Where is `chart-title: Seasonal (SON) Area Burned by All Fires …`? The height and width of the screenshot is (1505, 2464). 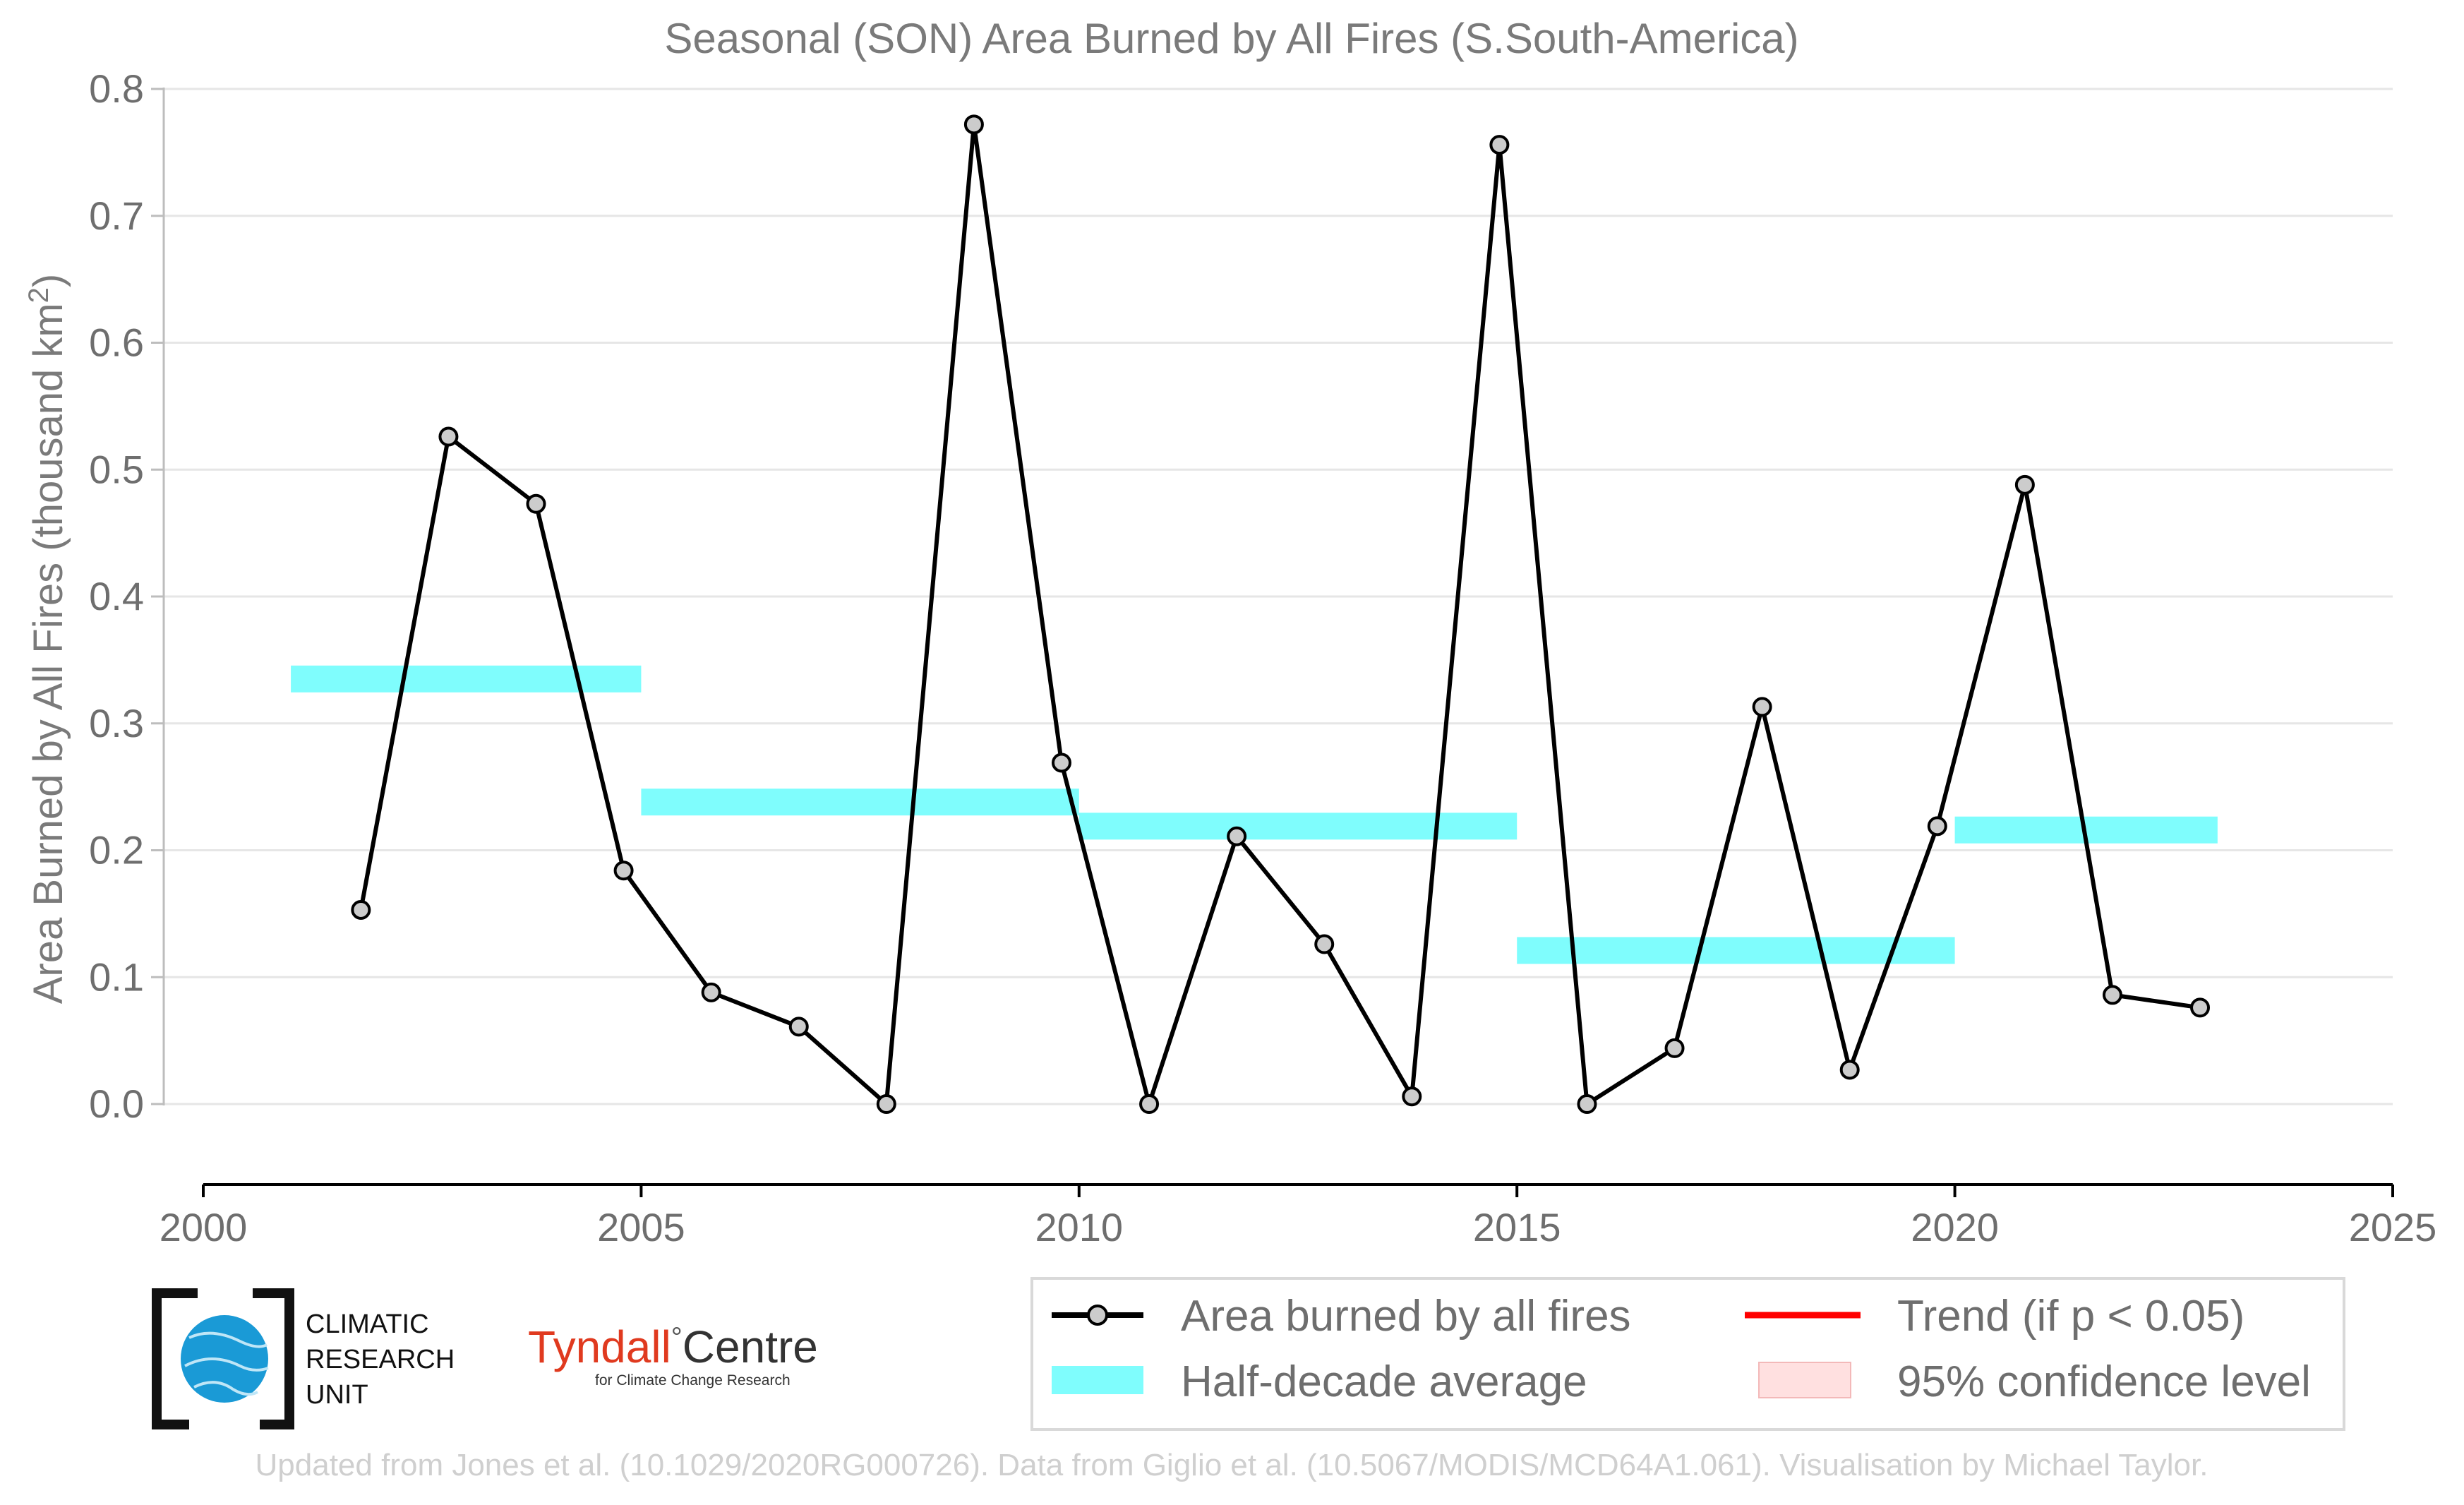 chart-title: Seasonal (SON) Area Burned by All Fires … is located at coordinates (1231, 38).